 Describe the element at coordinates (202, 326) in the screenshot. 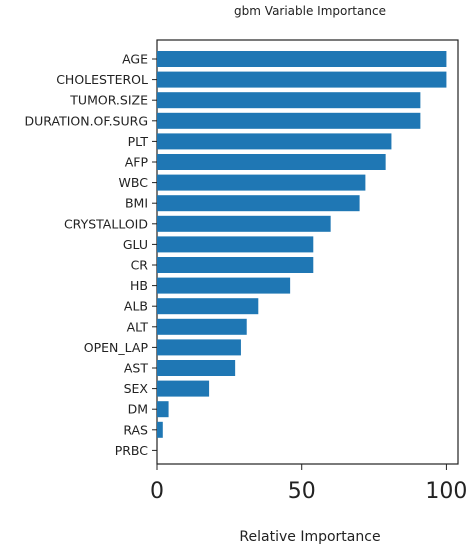

I see `bar-alt` at that location.